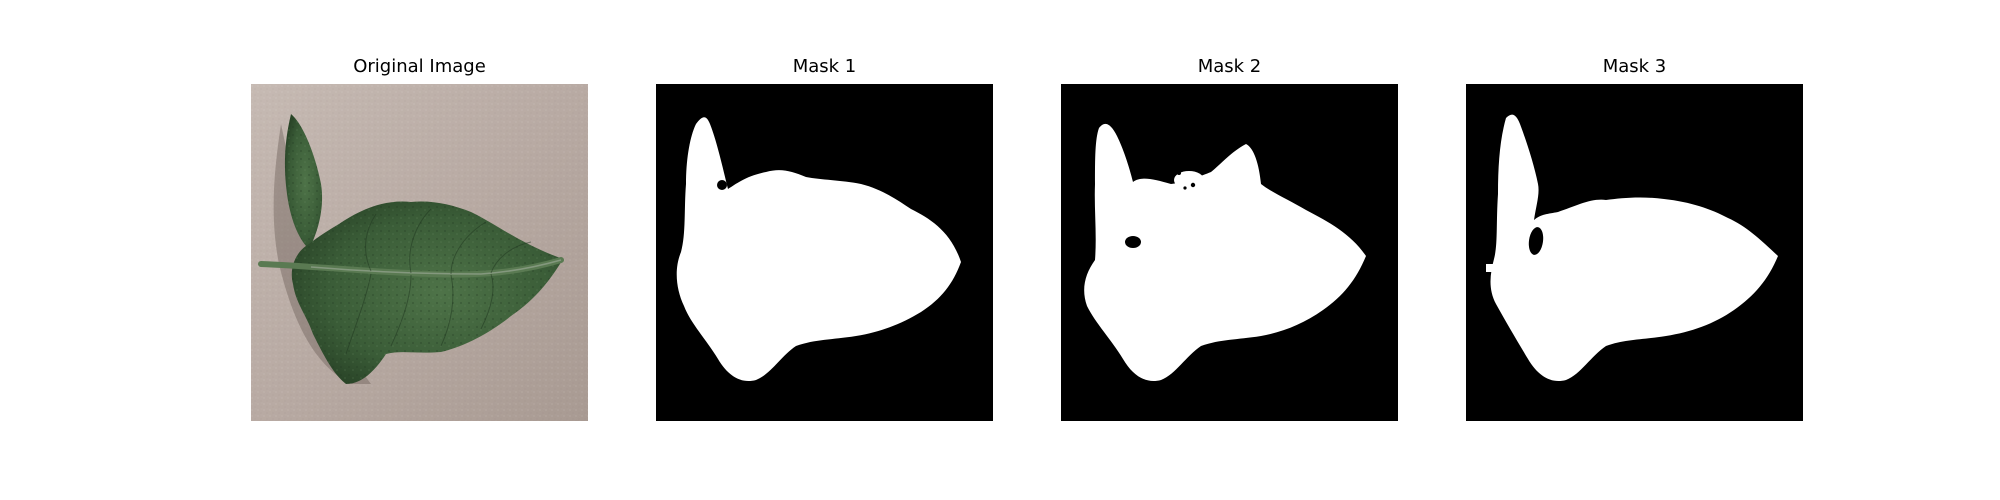 This screenshot has height=500, width=2000. Describe the element at coordinates (1536, 241) in the screenshot. I see `mask-3-hole` at that location.